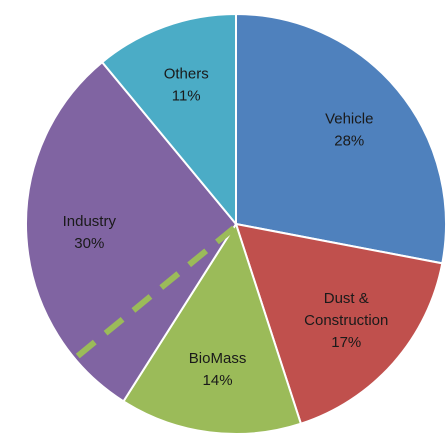  What do you see at coordinates (349, 140) in the screenshot?
I see `value-label: 28%` at bounding box center [349, 140].